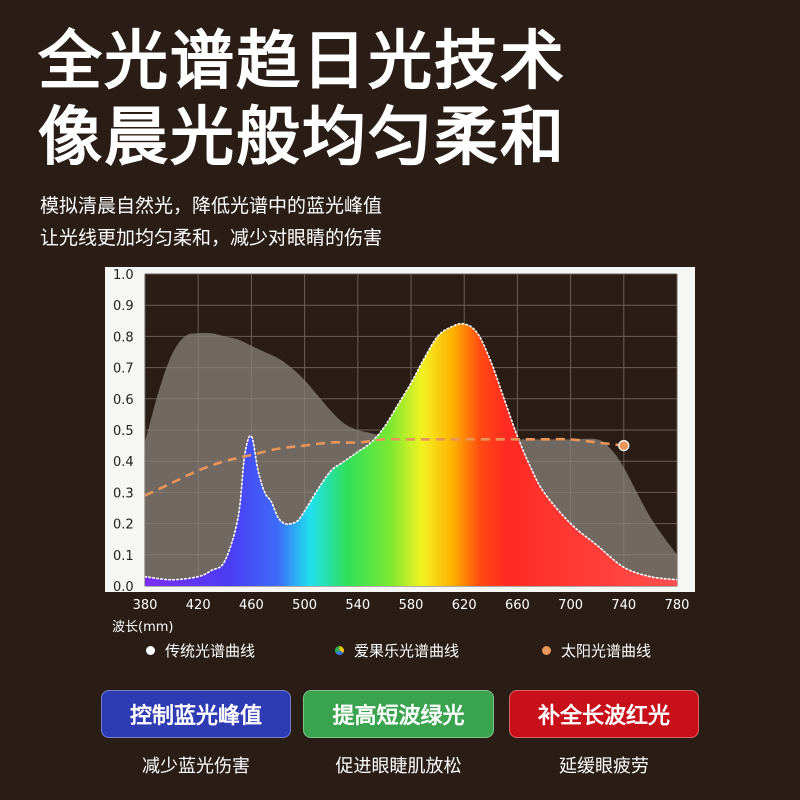 This screenshot has height=800, width=800. I want to click on badge-blue-light: 控制蓝光峰值, so click(196, 714).